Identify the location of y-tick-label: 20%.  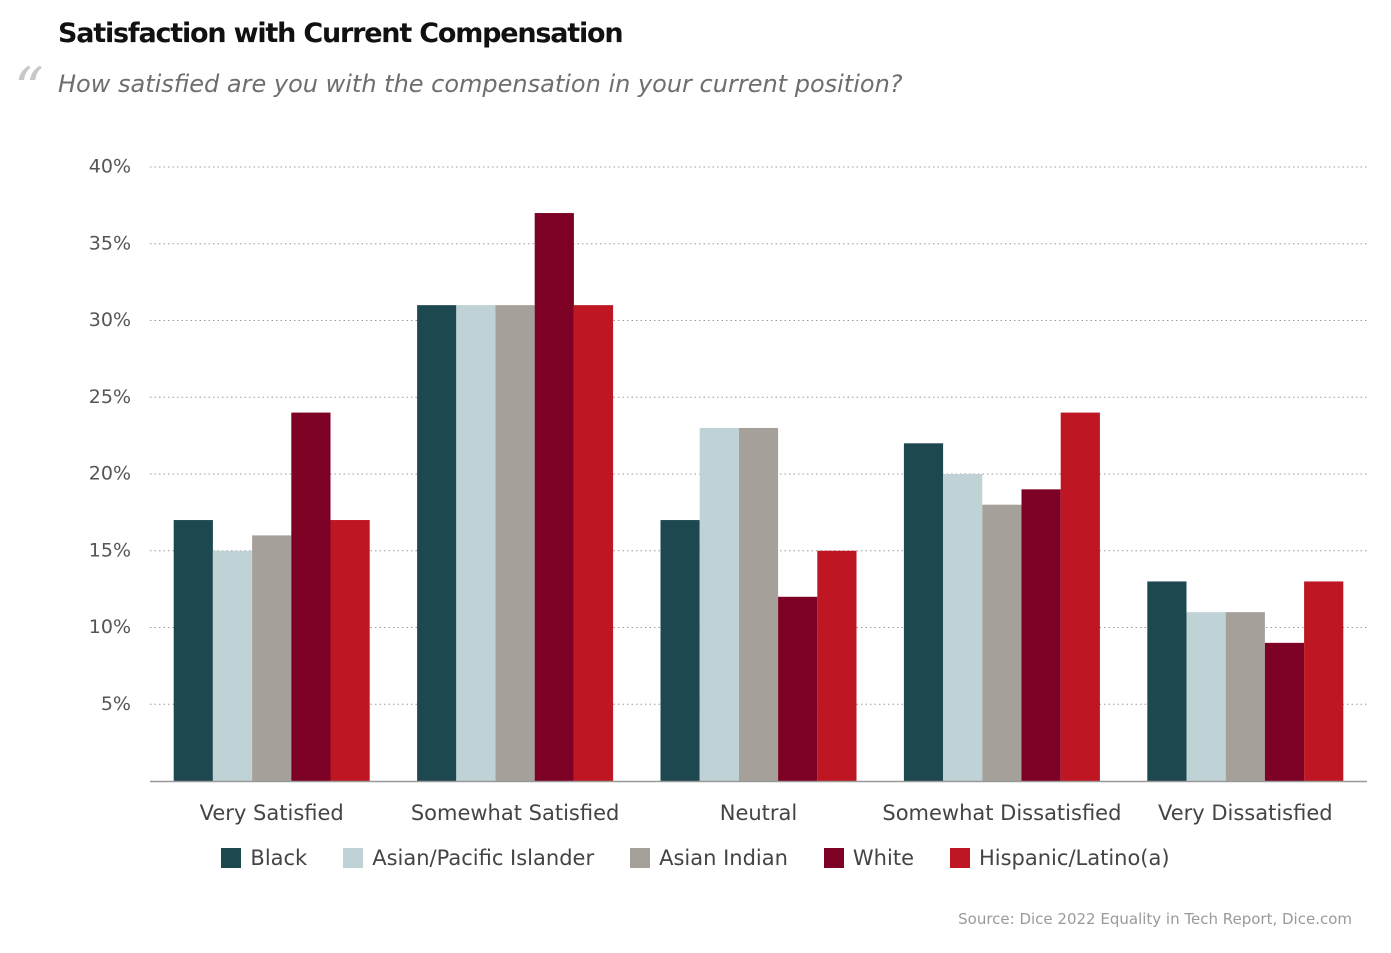
(110, 474).